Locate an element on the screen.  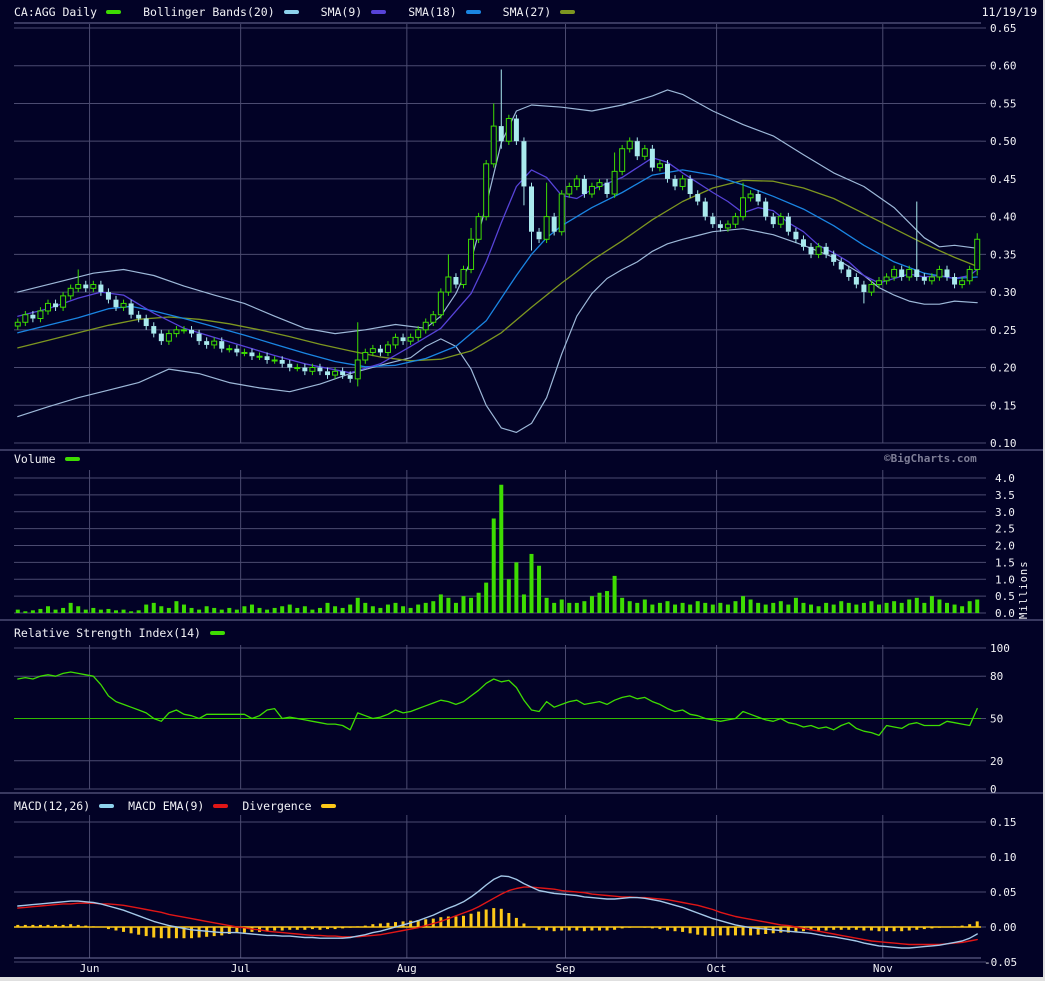
macd-panel is located at coordinates (500, 889).